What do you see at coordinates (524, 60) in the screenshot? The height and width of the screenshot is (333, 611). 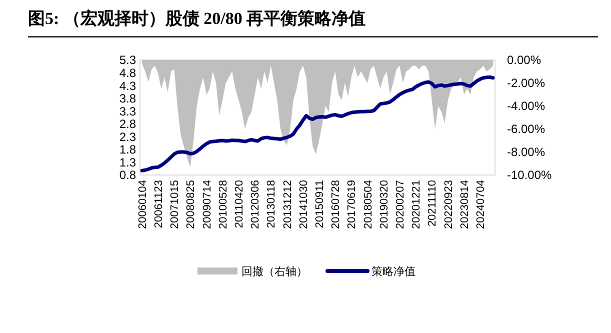 I see `y2-tick-label: 0.00%` at bounding box center [524, 60].